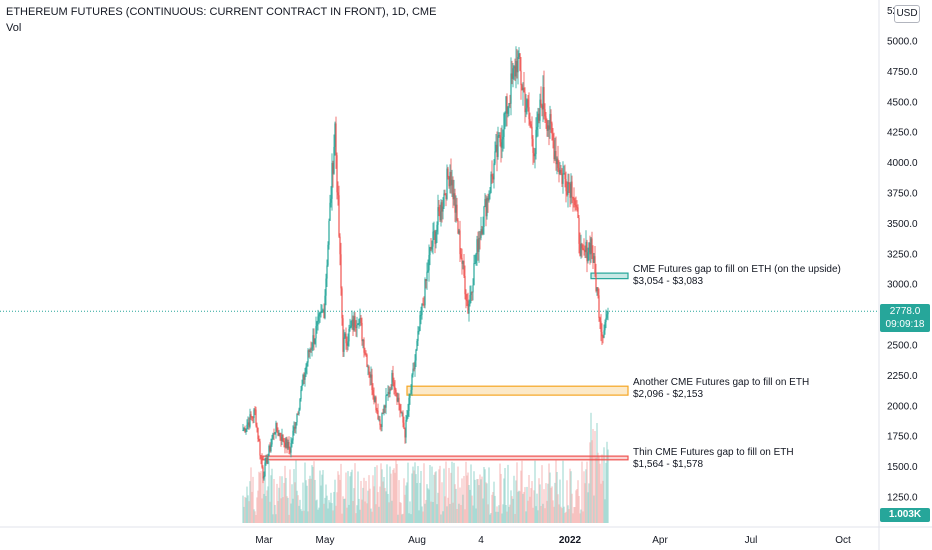 The image size is (932, 550). What do you see at coordinates (668, 281) in the screenshot?
I see `gap-range: $3,054 - $3,083` at bounding box center [668, 281].